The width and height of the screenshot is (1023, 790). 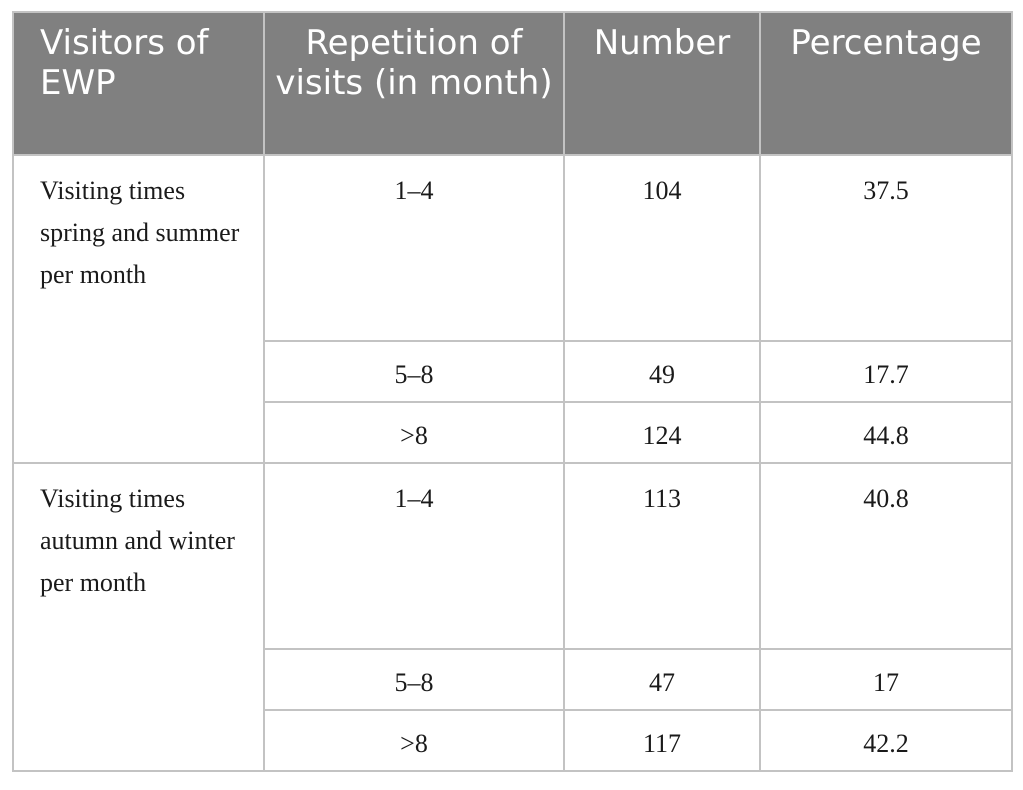 What do you see at coordinates (662, 83) in the screenshot?
I see `header-number: Number` at bounding box center [662, 83].